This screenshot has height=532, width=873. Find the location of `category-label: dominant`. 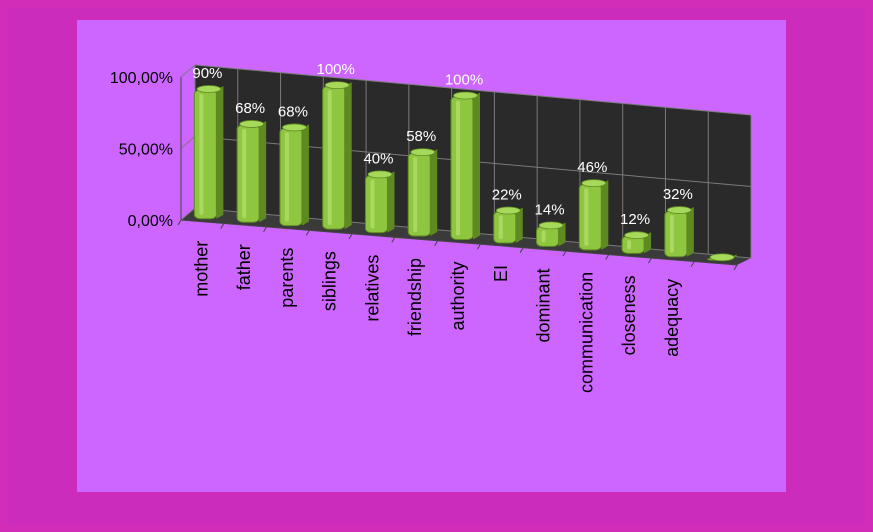

category-label: dominant is located at coordinates (544, 305).